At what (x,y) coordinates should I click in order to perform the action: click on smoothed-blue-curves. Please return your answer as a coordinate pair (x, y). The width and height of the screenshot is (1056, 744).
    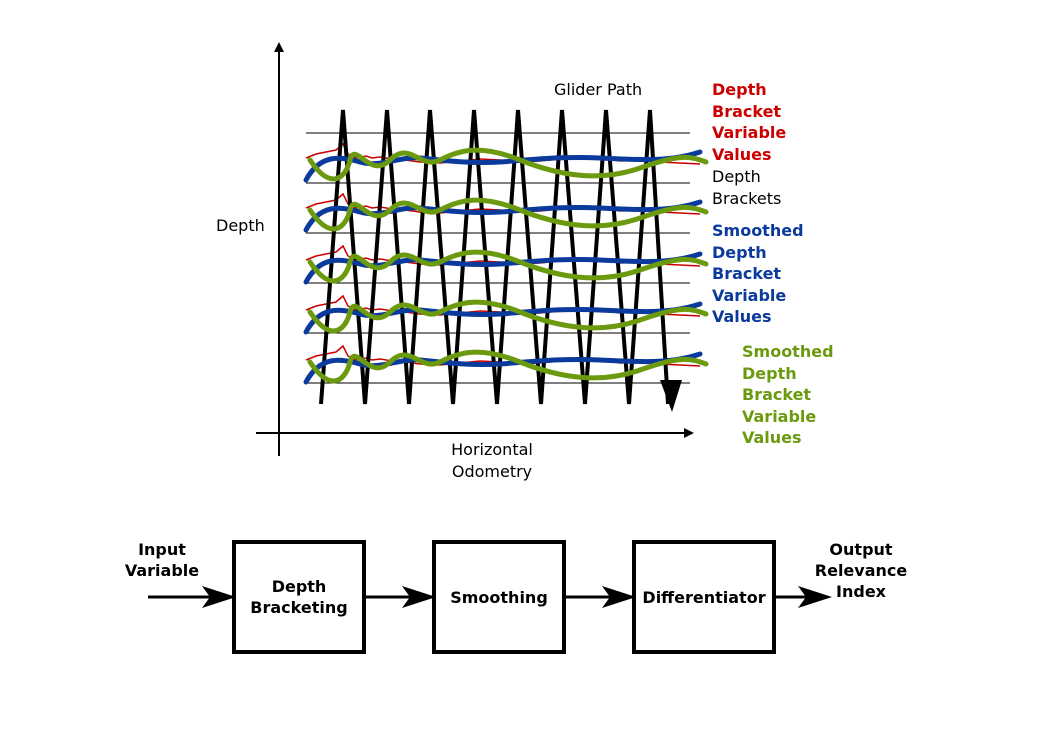
    Looking at the image, I should click on (503, 267).